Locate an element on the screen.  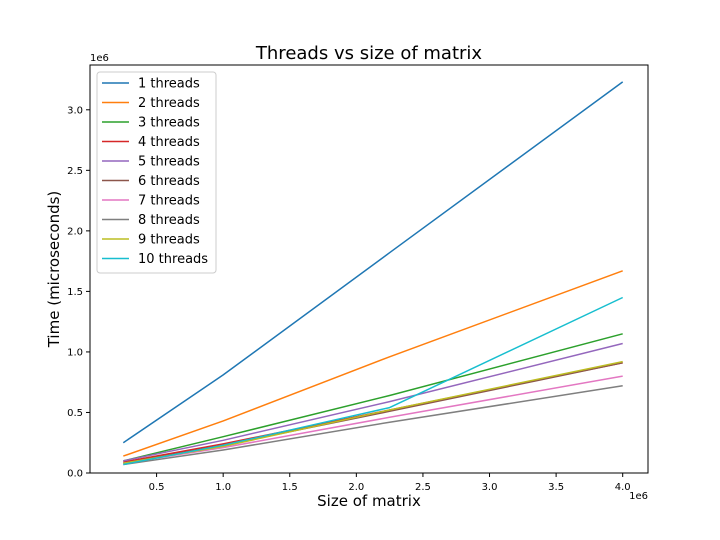
x-axis: 0.5 1.0 1.5 2.0 2.5 3.0 3.5 4.0 is located at coordinates (390, 483).